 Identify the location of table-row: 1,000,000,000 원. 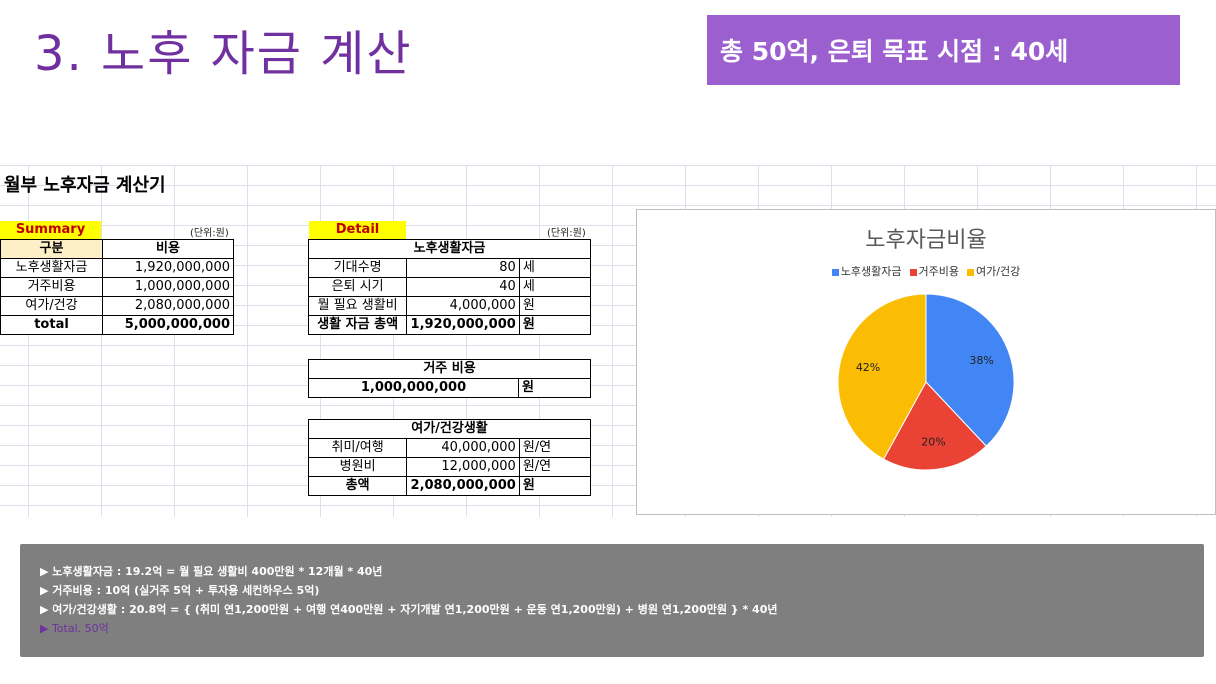
(450, 388).